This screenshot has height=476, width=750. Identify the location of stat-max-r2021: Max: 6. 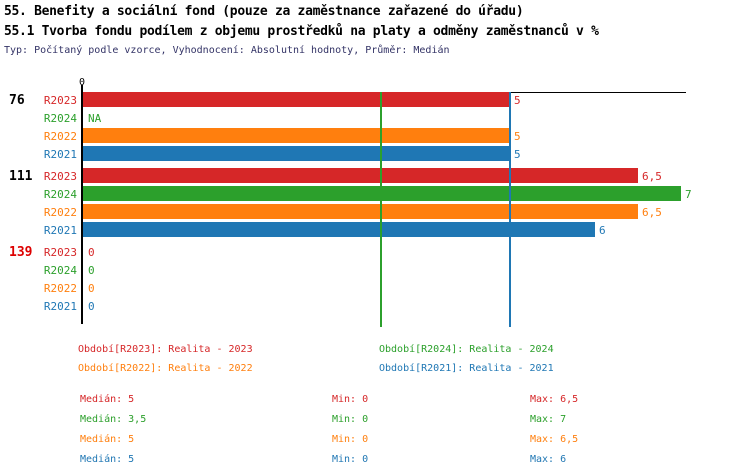
(548, 459).